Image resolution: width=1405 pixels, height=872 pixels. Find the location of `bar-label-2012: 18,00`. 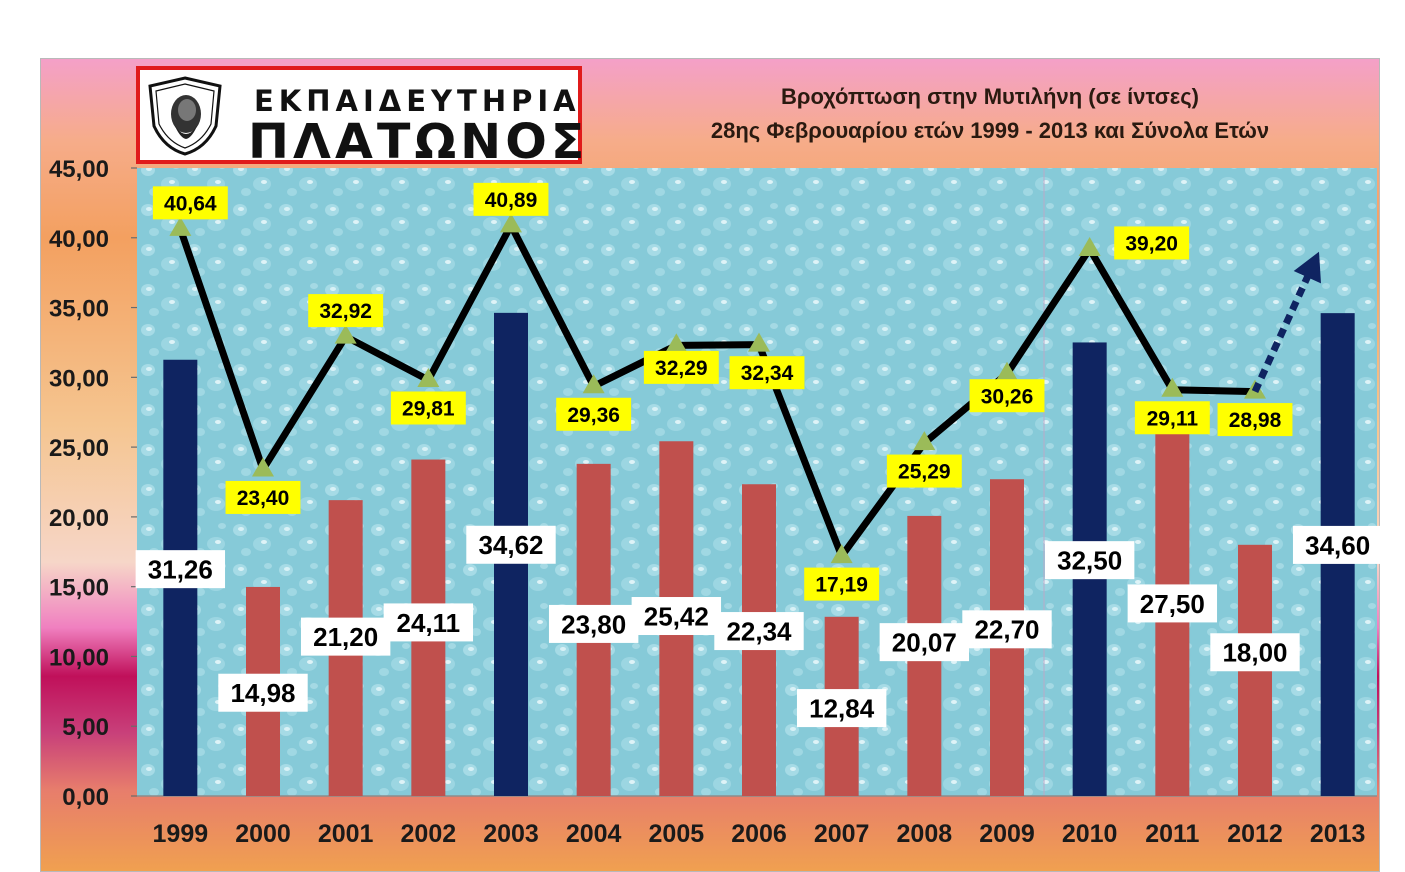

bar-label-2012: 18,00 is located at coordinates (1255, 652).